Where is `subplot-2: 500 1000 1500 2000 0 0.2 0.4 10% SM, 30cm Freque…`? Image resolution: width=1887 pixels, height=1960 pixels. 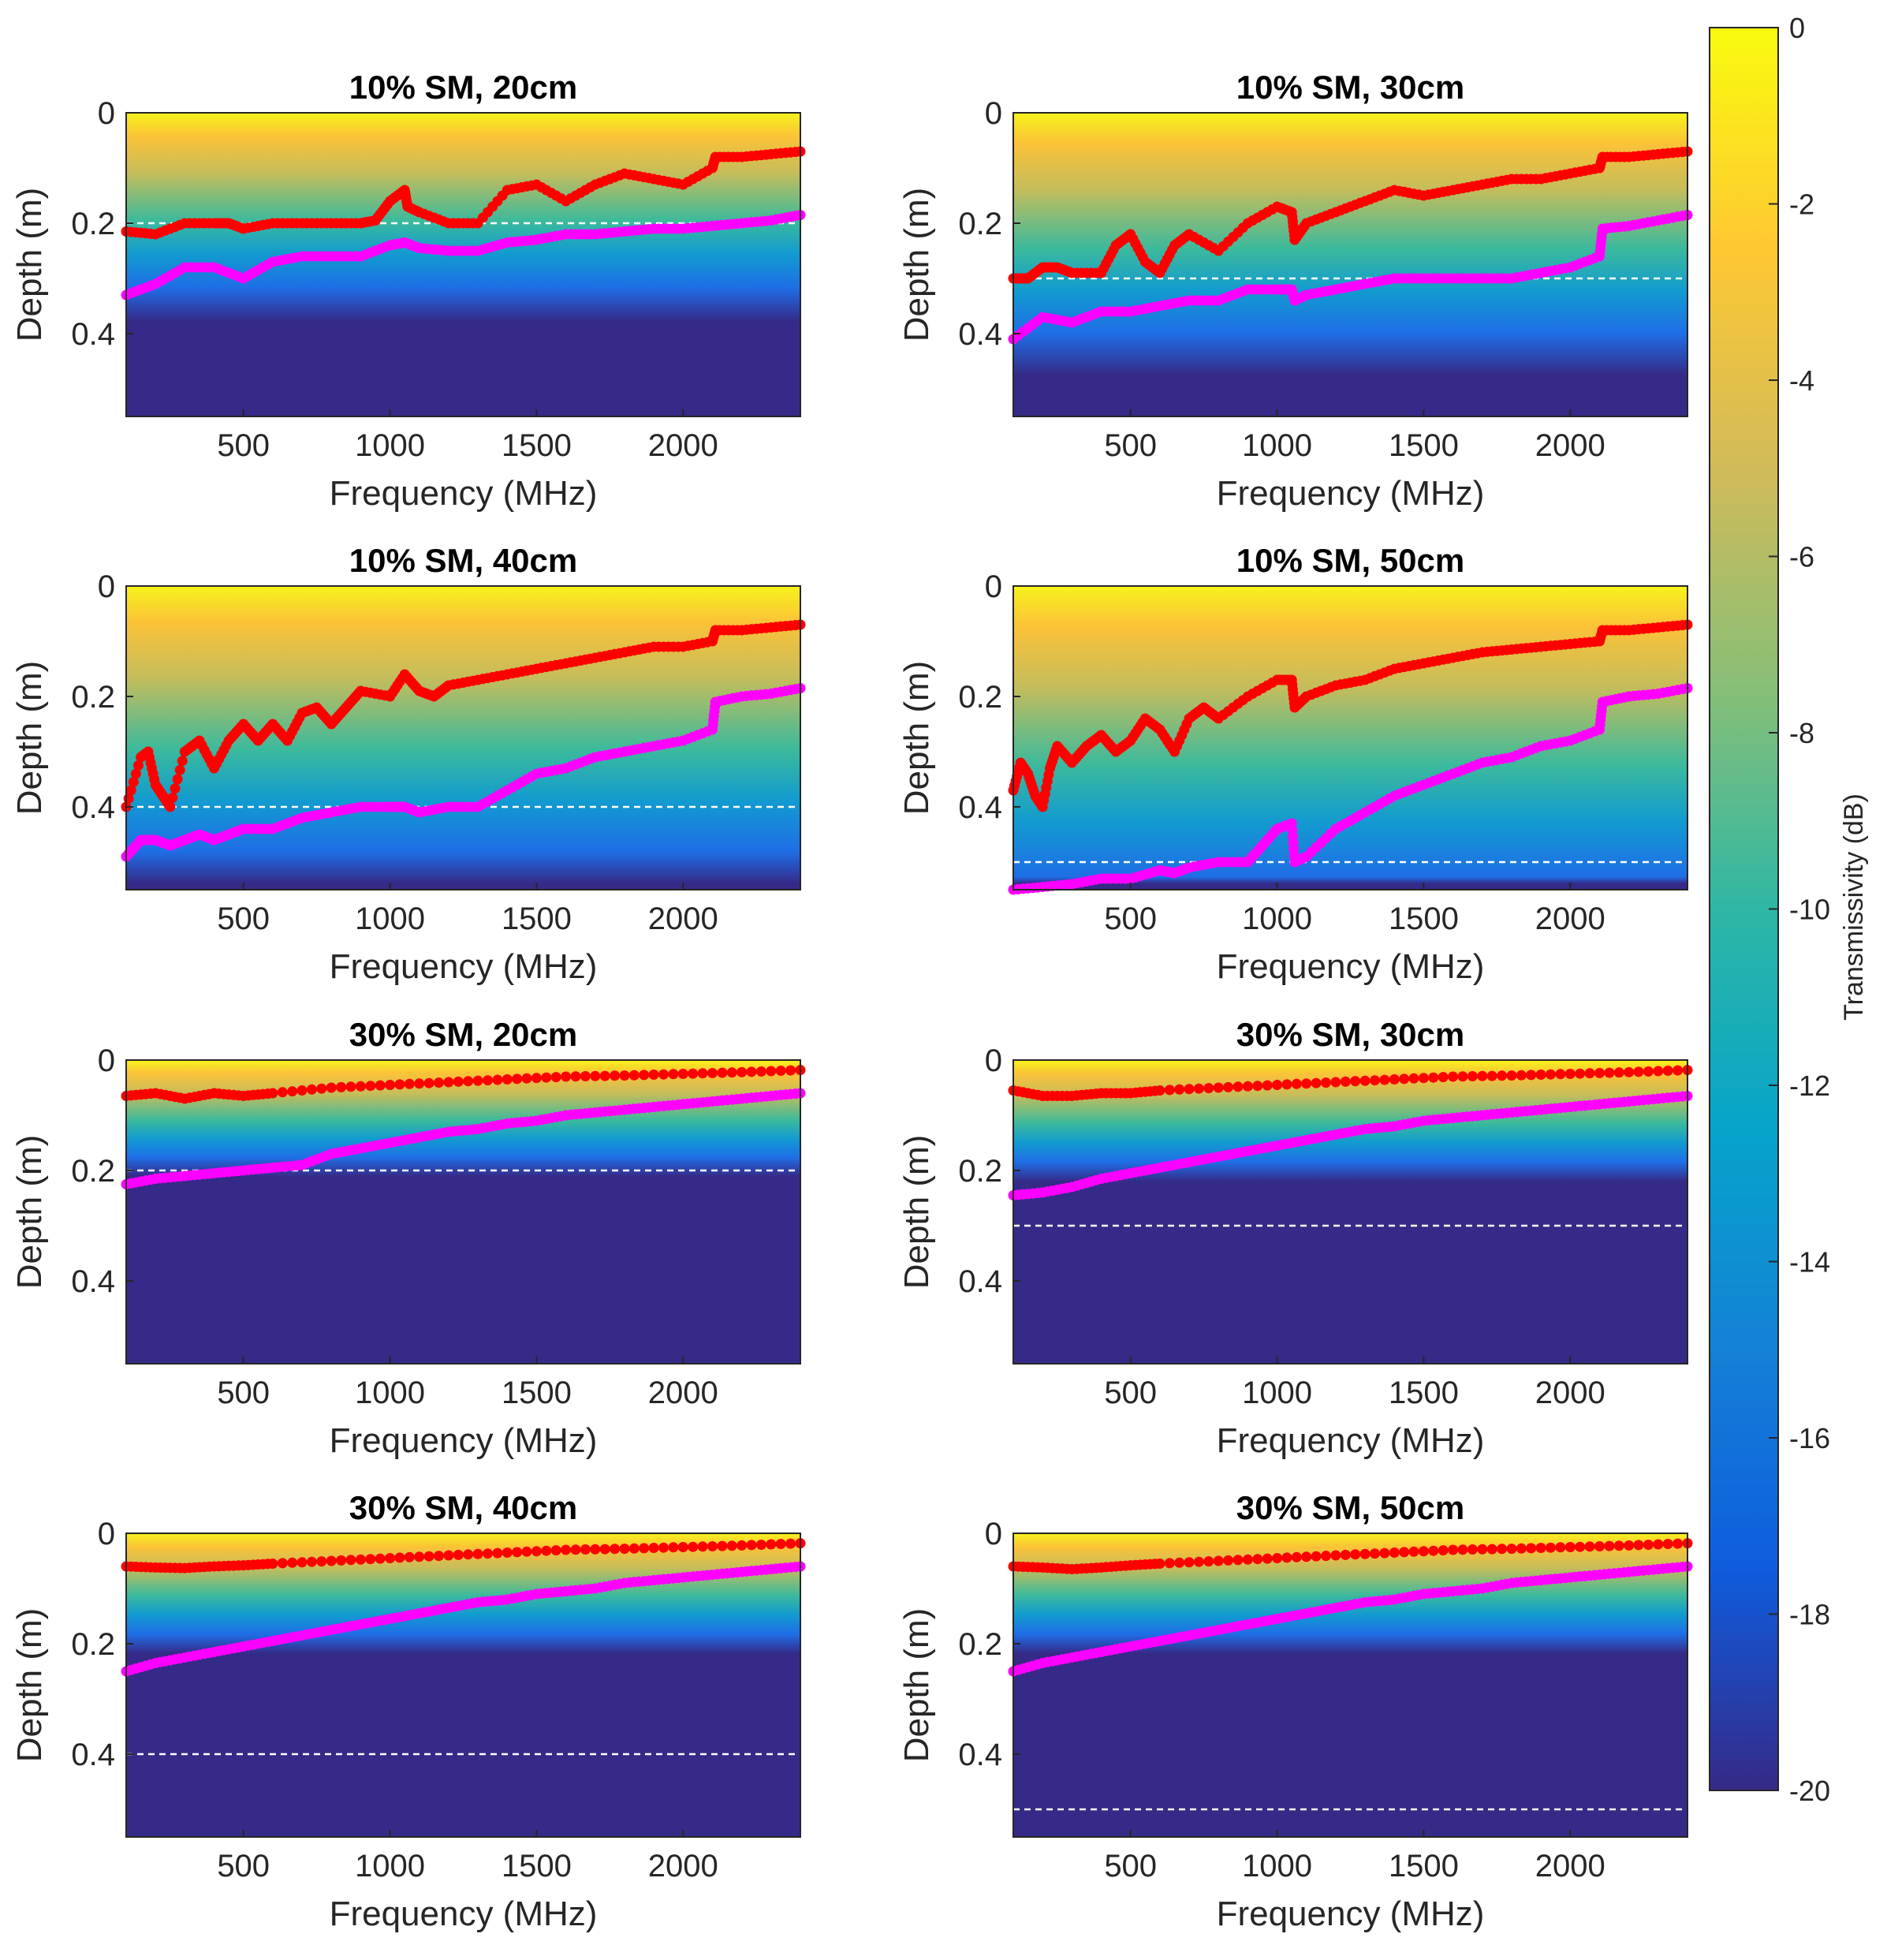 subplot-2: 500 1000 1500 2000 0 0.2 0.4 10% SM, 30cm Freque… is located at coordinates (1295, 291).